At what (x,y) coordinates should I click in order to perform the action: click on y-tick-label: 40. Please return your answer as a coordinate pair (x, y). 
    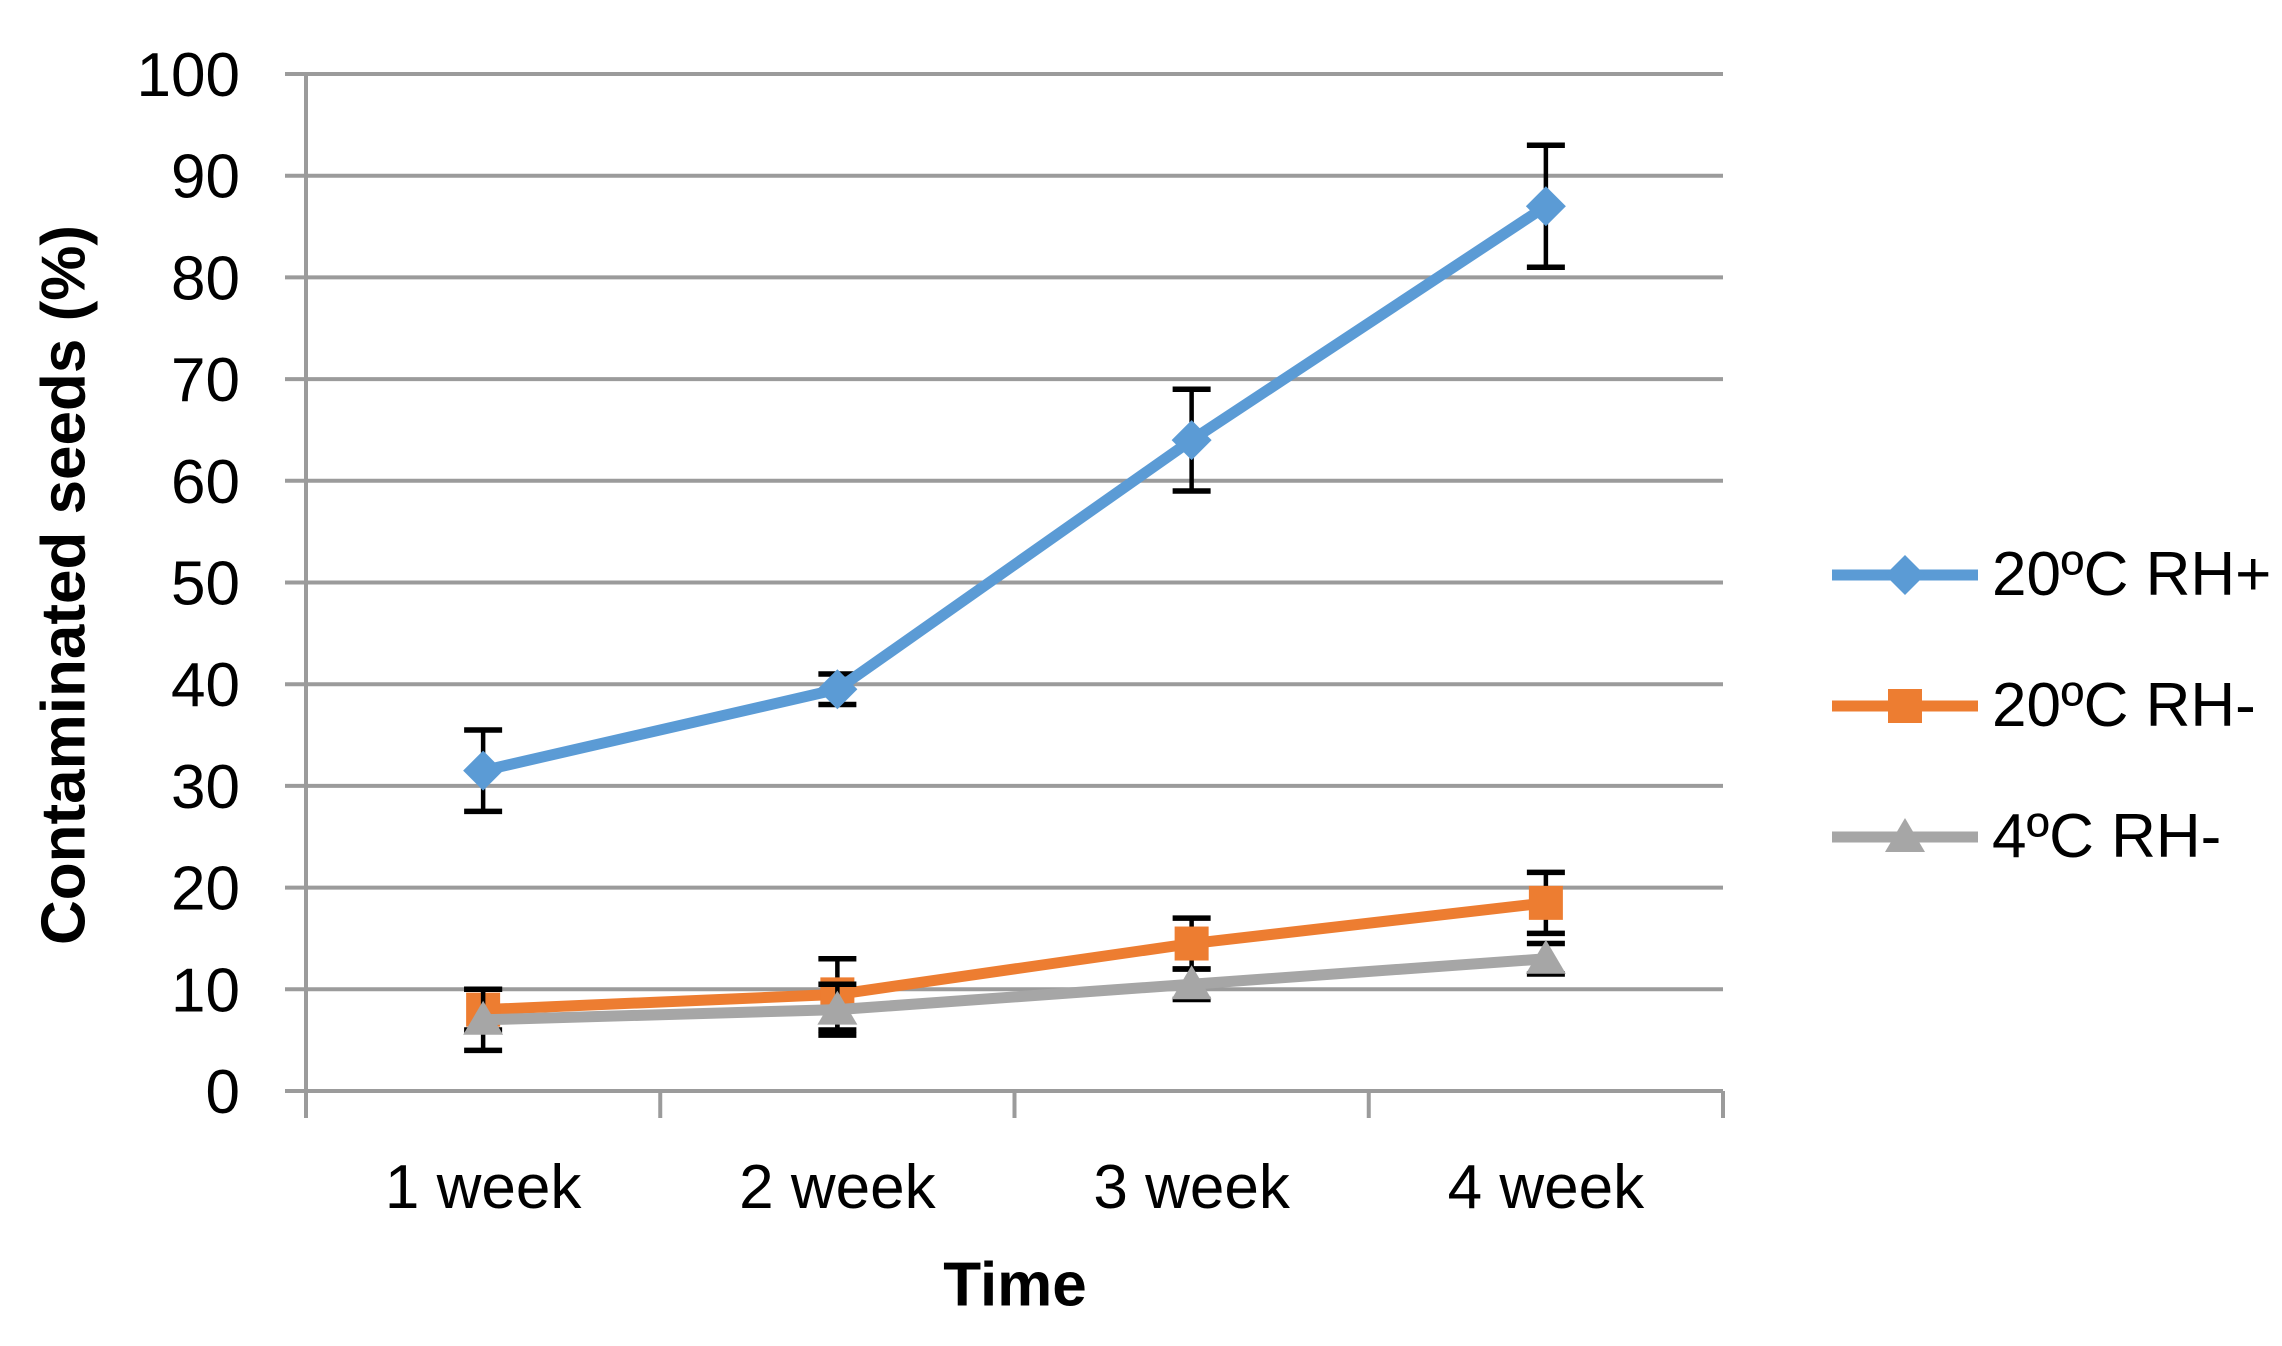
    Looking at the image, I should click on (205, 685).